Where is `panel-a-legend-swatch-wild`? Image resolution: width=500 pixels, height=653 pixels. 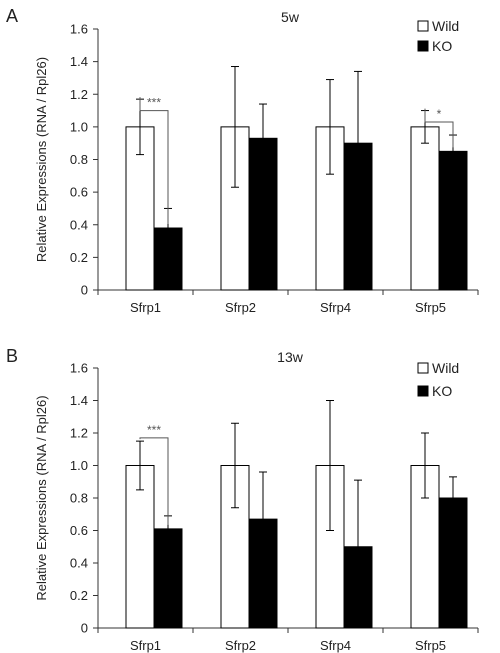 panel-a-legend-swatch-wild is located at coordinates (423, 26).